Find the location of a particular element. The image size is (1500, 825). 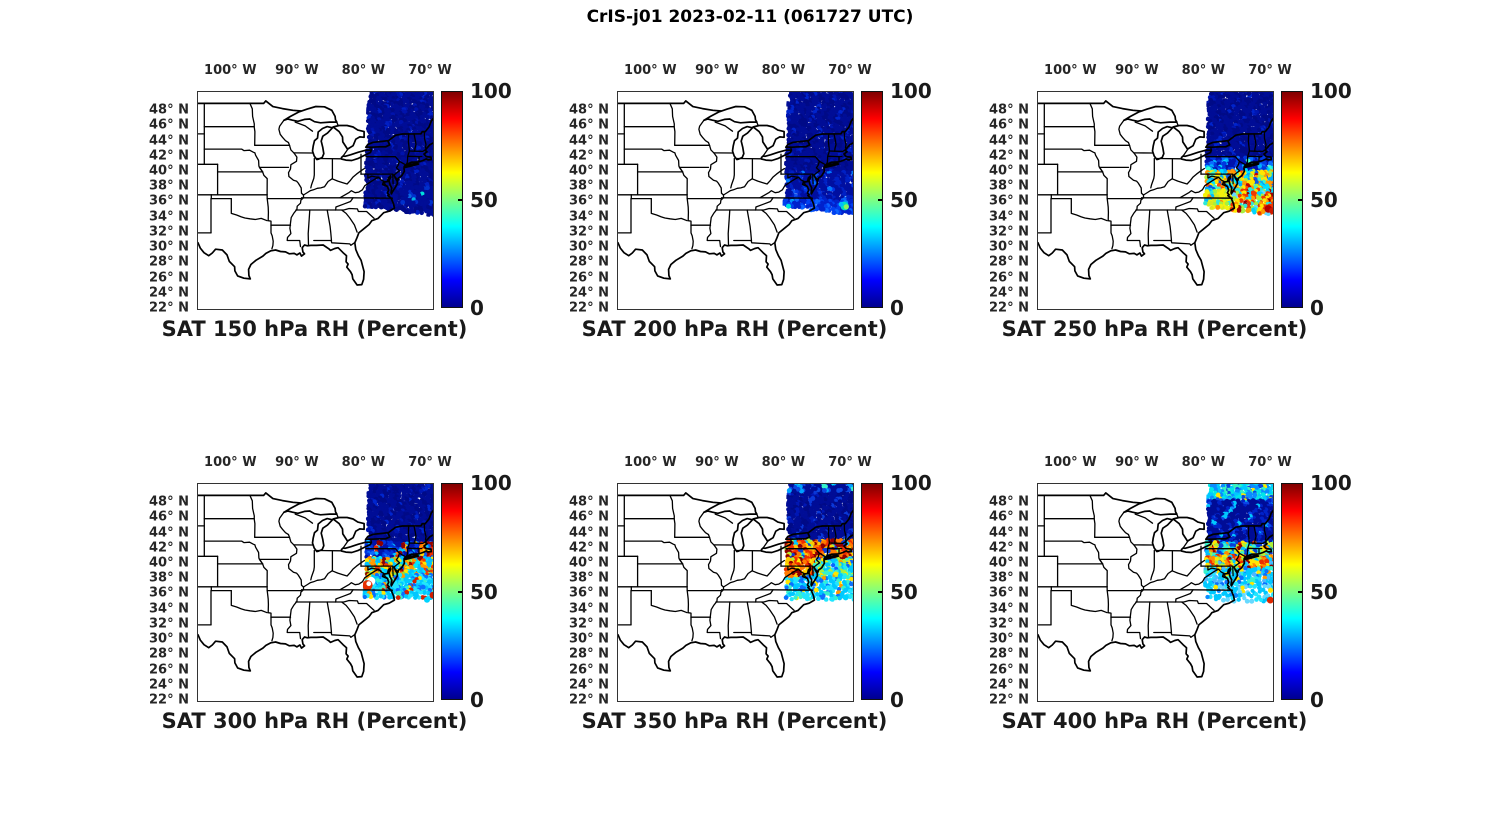

colorbar-tick-label: 50 is located at coordinates (904, 199).